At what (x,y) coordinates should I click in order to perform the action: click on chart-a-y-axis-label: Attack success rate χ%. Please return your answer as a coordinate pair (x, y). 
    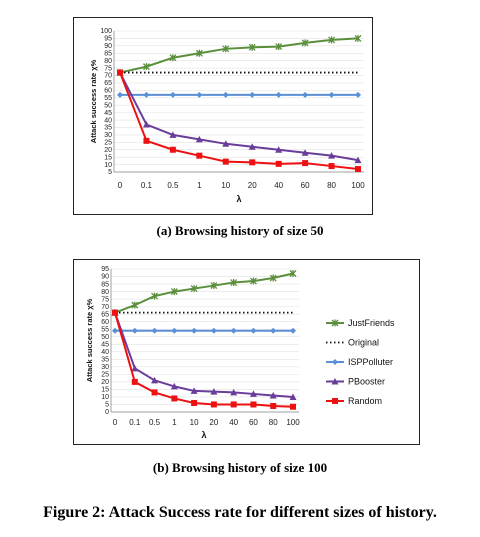
    Looking at the image, I should click on (93, 101).